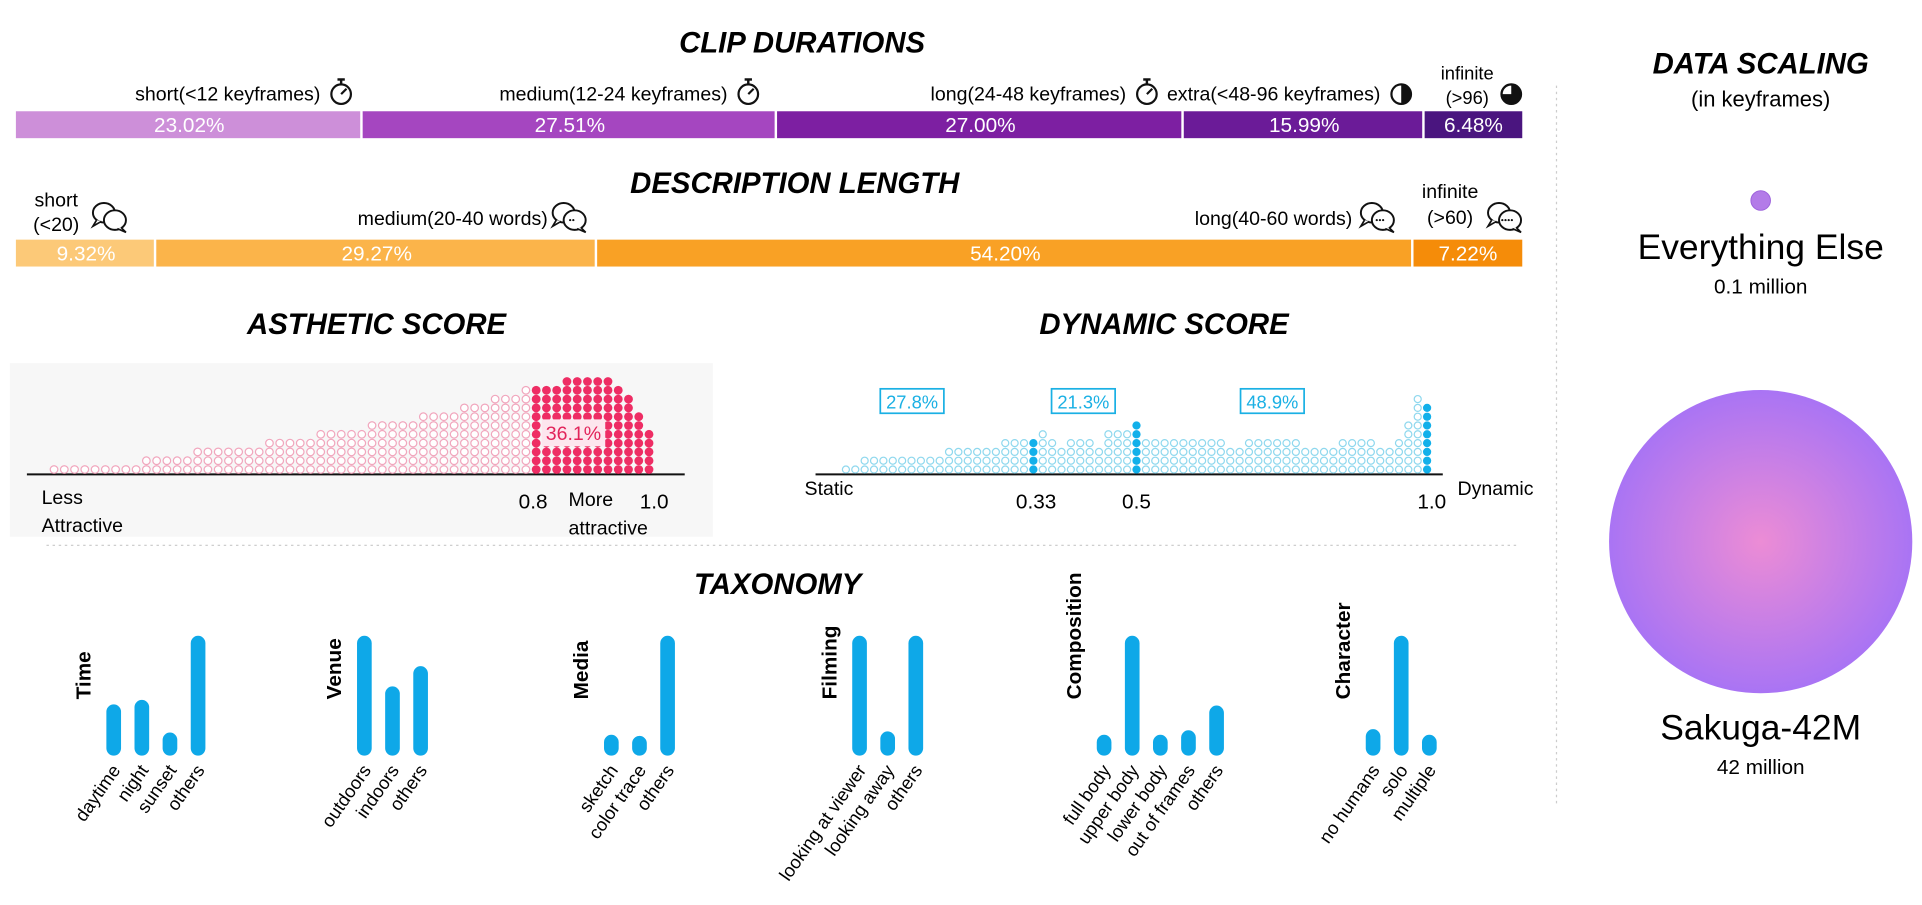  Describe the element at coordinates (581, 669) in the screenshot. I see `group-label: Media` at that location.